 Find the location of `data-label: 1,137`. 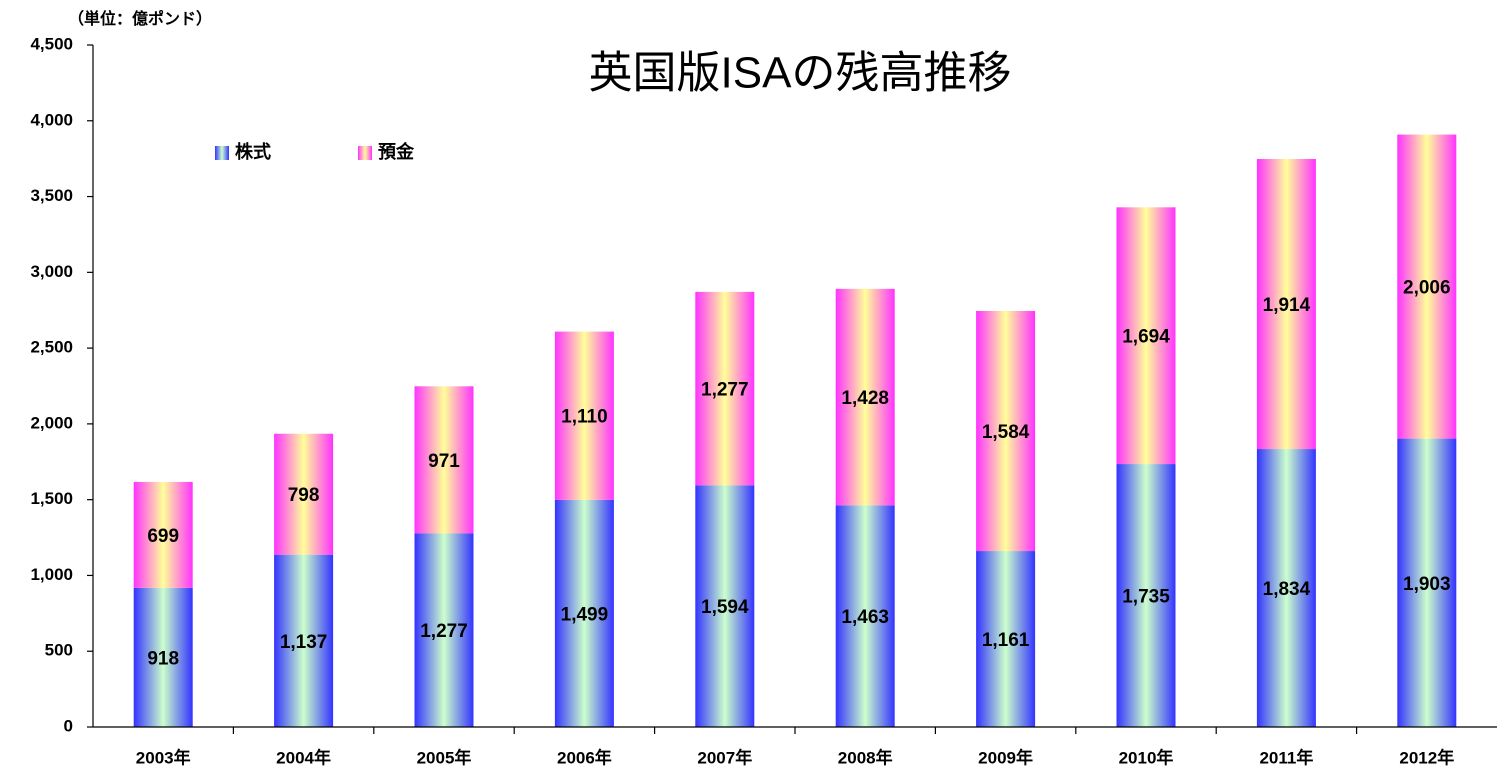

data-label: 1,137 is located at coordinates (304, 642).